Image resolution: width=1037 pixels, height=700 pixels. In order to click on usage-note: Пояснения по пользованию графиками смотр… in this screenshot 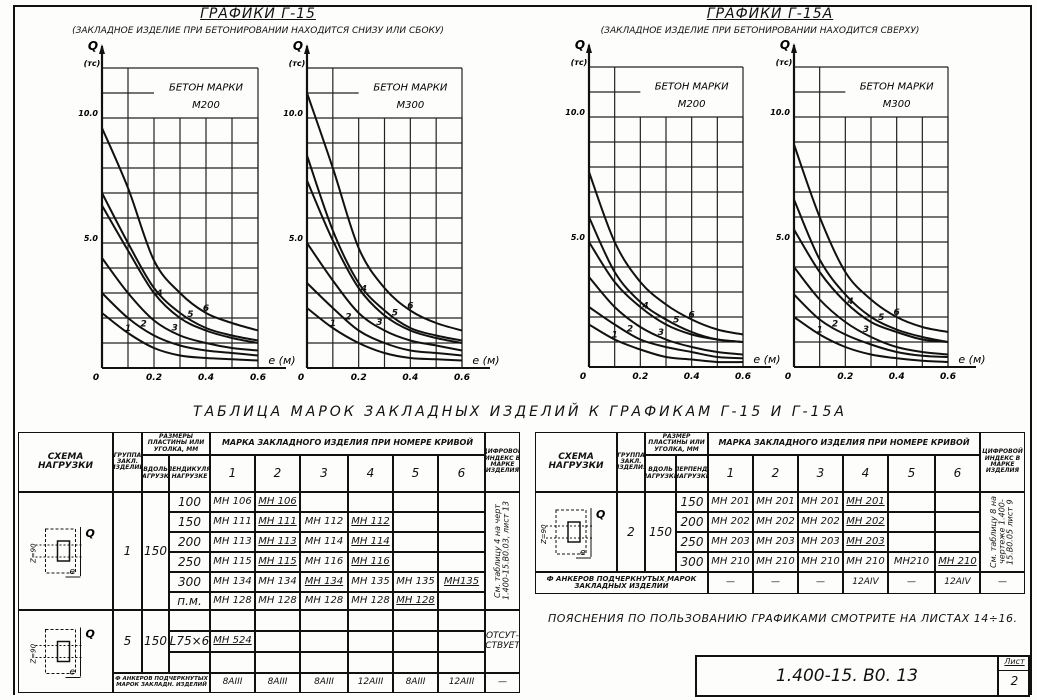, I will do `click(783, 618)`.